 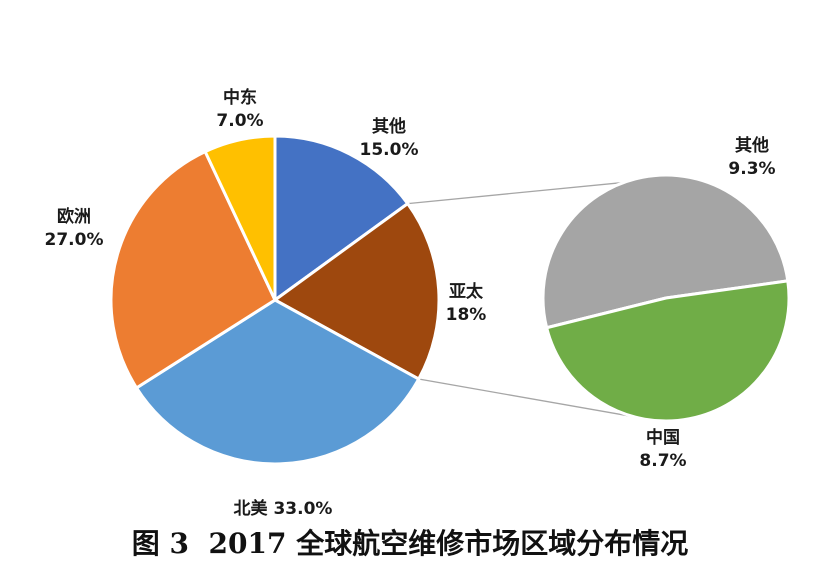 I want to click on label-category: 欧洲, so click(x=74, y=216).